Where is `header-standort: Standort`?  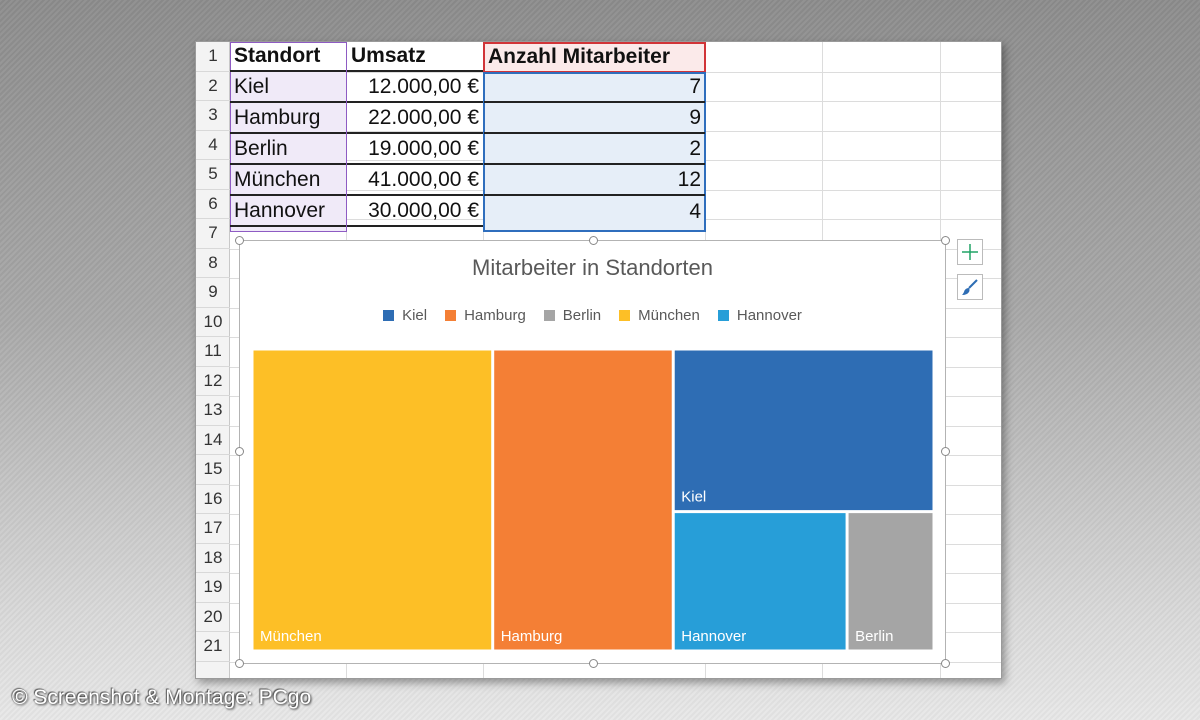 header-standort: Standort is located at coordinates (288, 57).